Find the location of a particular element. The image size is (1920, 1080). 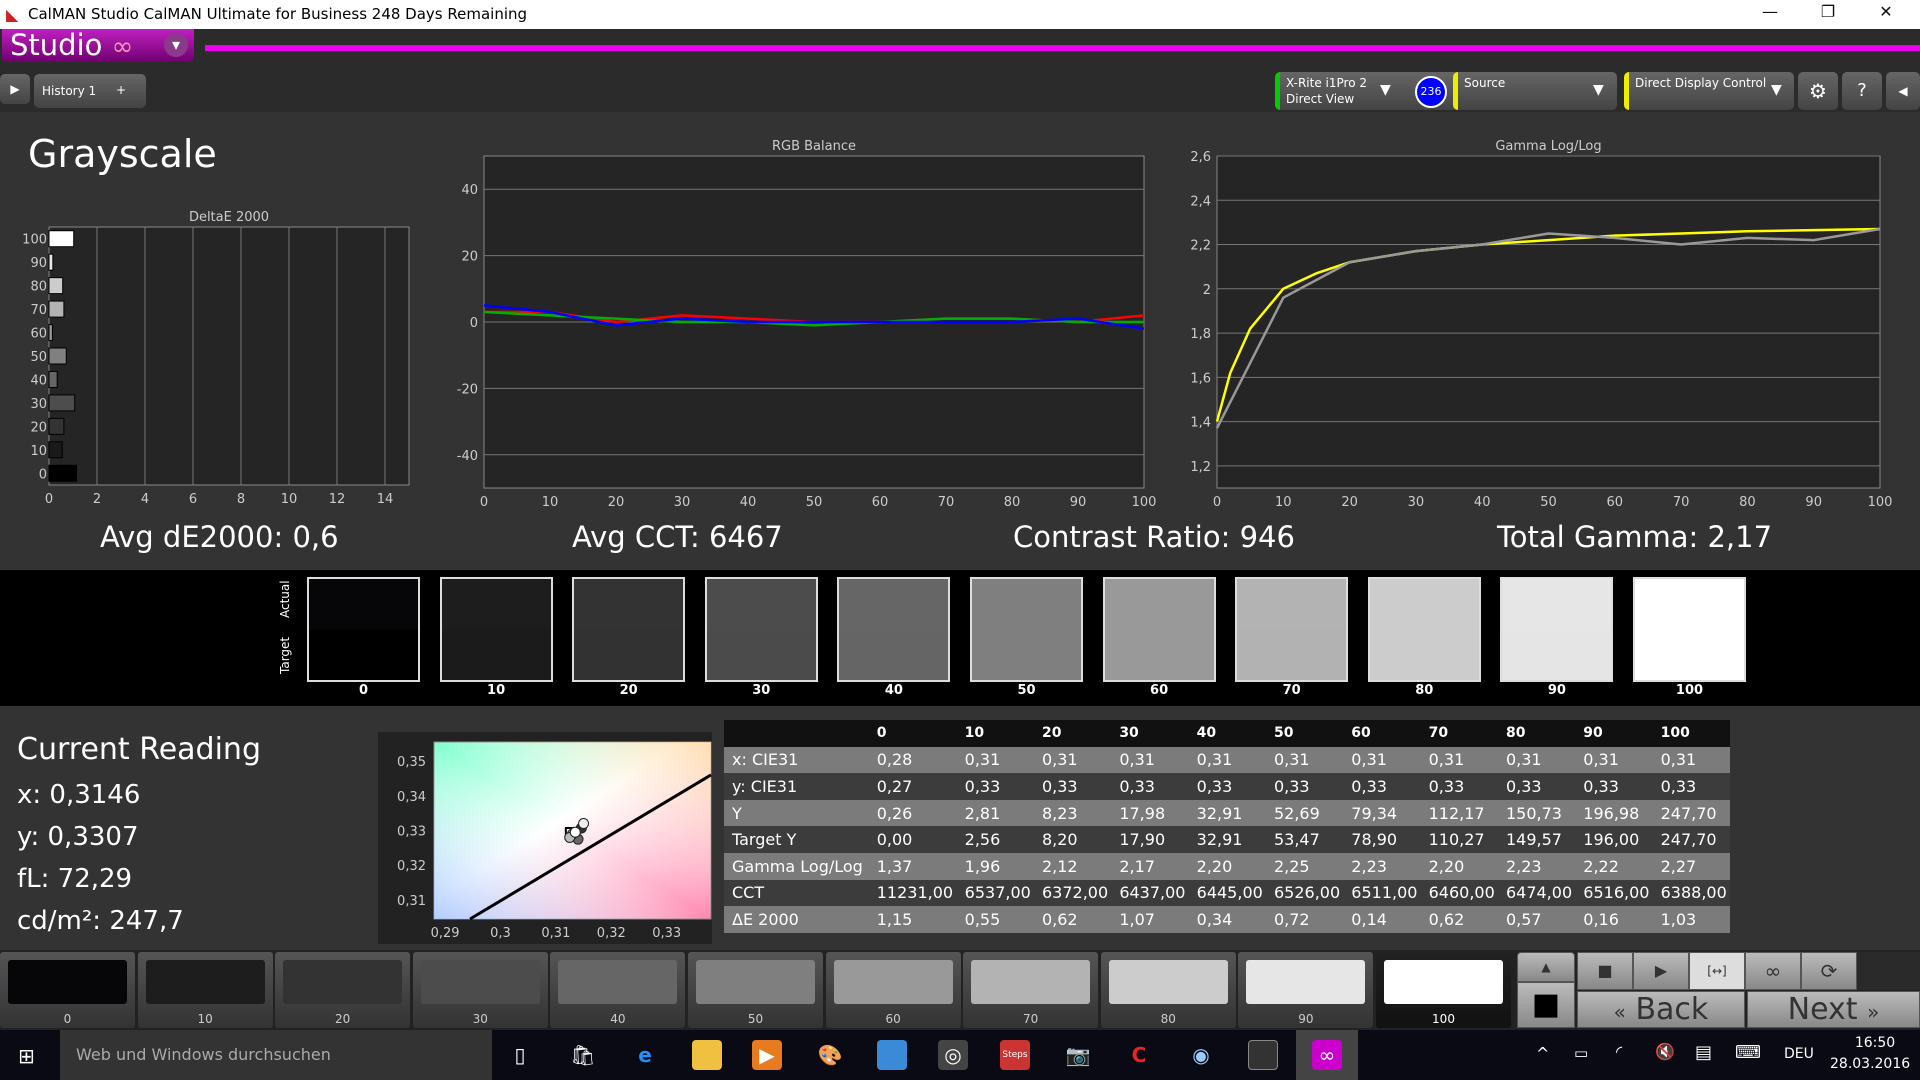

x-tick-label: 0,33 is located at coordinates (666, 933).